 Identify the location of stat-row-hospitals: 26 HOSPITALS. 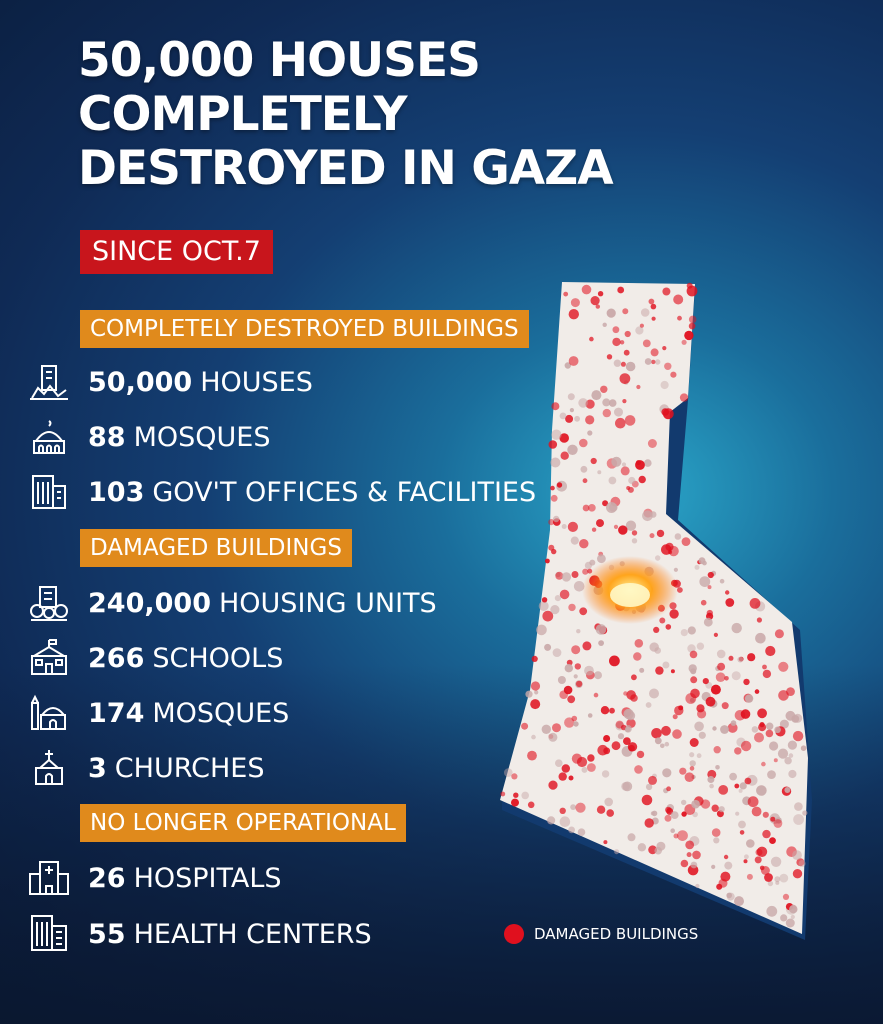
(155, 878).